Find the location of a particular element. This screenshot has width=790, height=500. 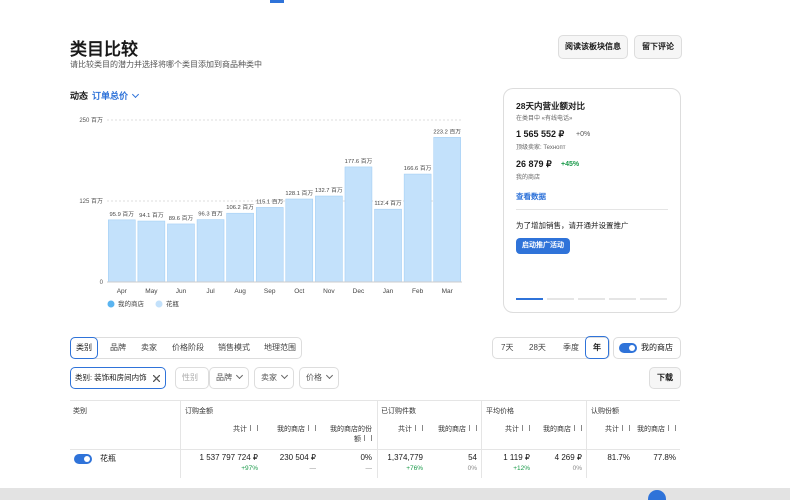

toggle is located at coordinates (628, 348).